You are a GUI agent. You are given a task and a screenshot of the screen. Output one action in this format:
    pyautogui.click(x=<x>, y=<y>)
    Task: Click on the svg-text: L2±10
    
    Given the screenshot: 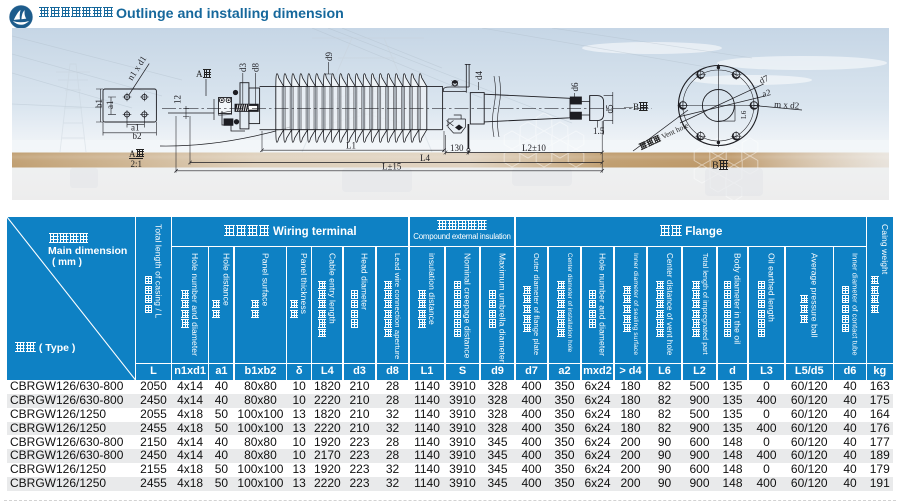 What is the action you would take?
    pyautogui.click(x=534, y=148)
    